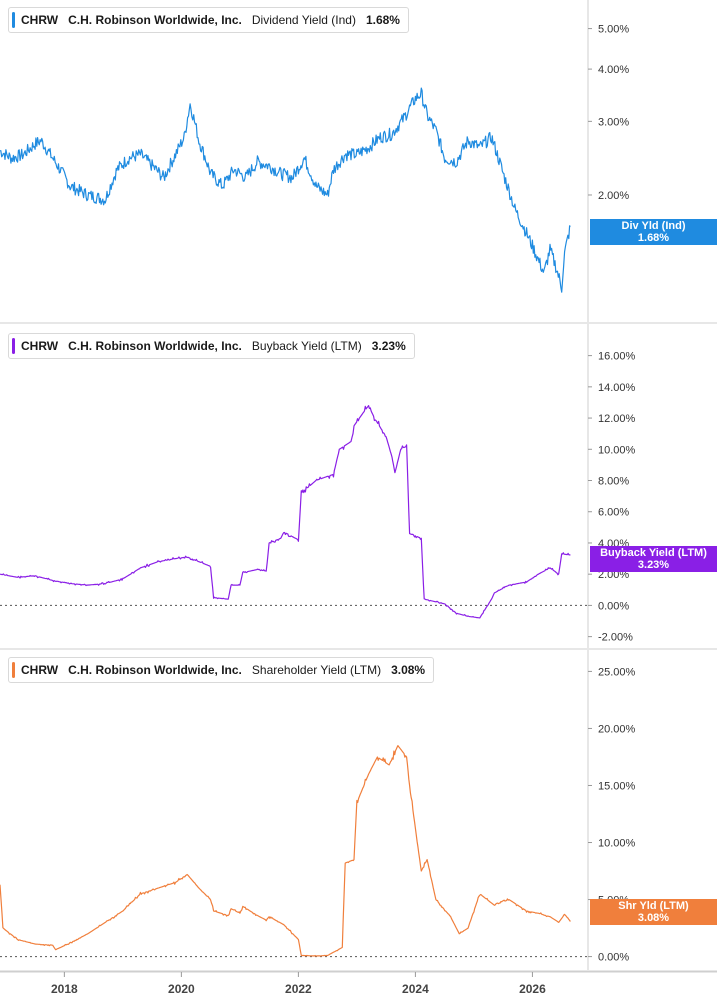 This screenshot has width=717, height=1005. What do you see at coordinates (532, 989) in the screenshot?
I see `x-tick-label: 2026` at bounding box center [532, 989].